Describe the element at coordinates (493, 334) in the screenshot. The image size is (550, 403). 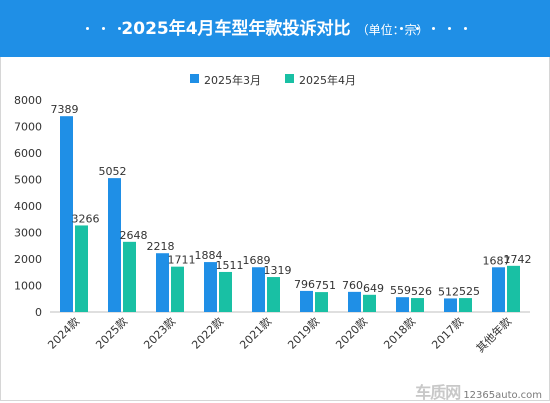
I see `x-tick-label: 其他年款` at that location.